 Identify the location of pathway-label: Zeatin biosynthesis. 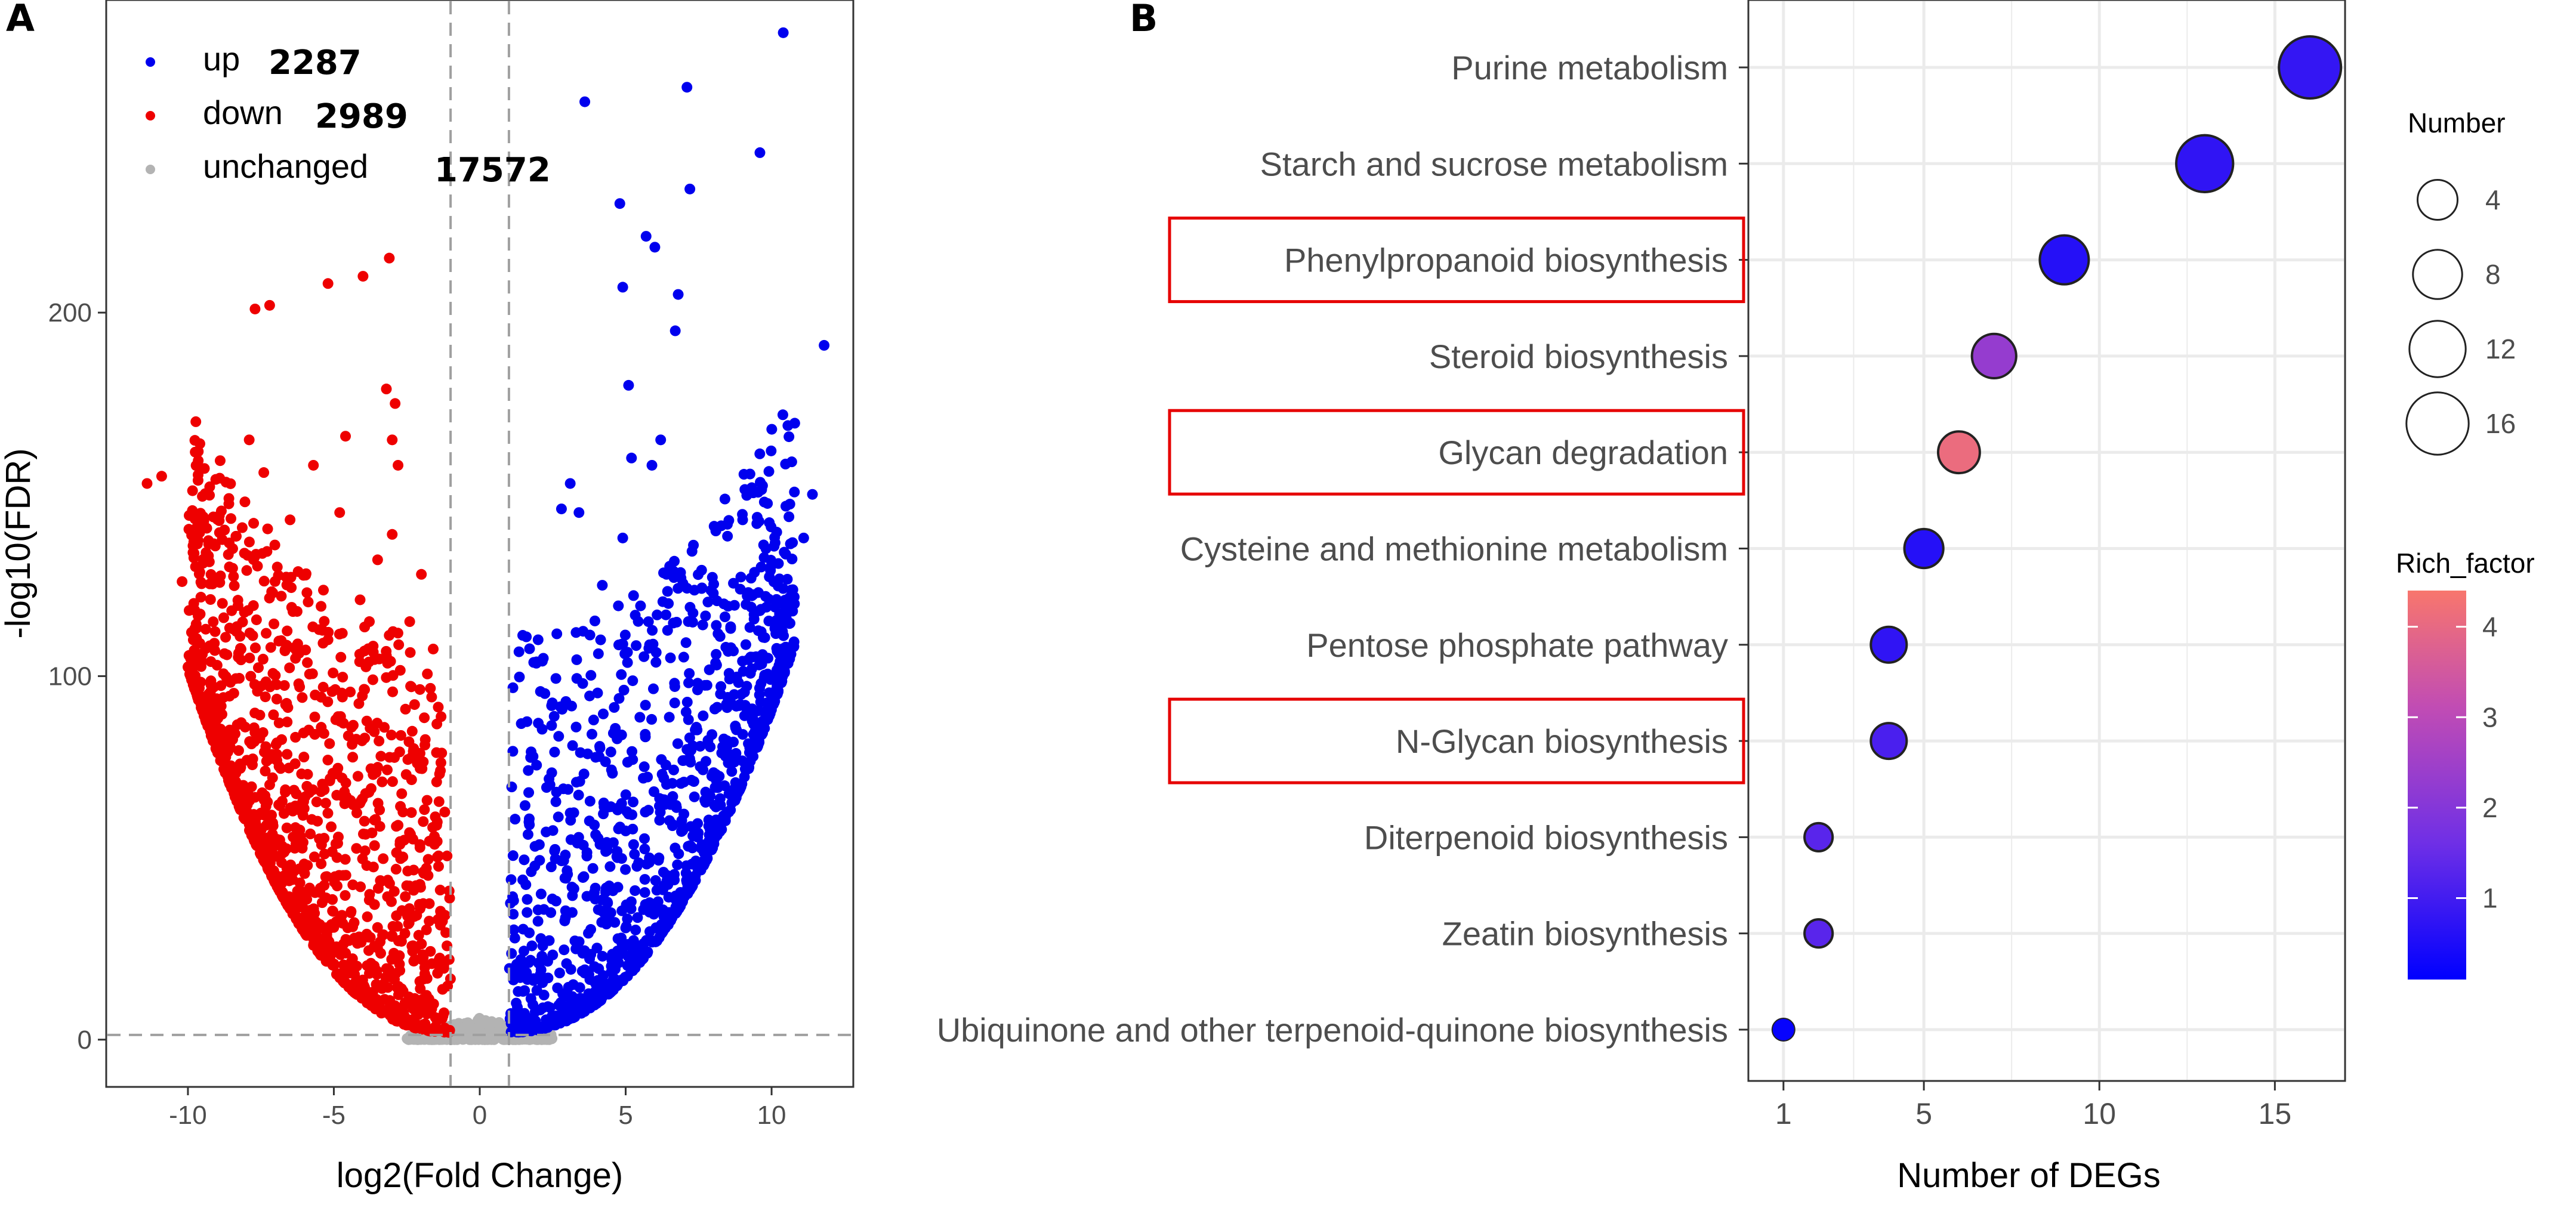
(1585, 934).